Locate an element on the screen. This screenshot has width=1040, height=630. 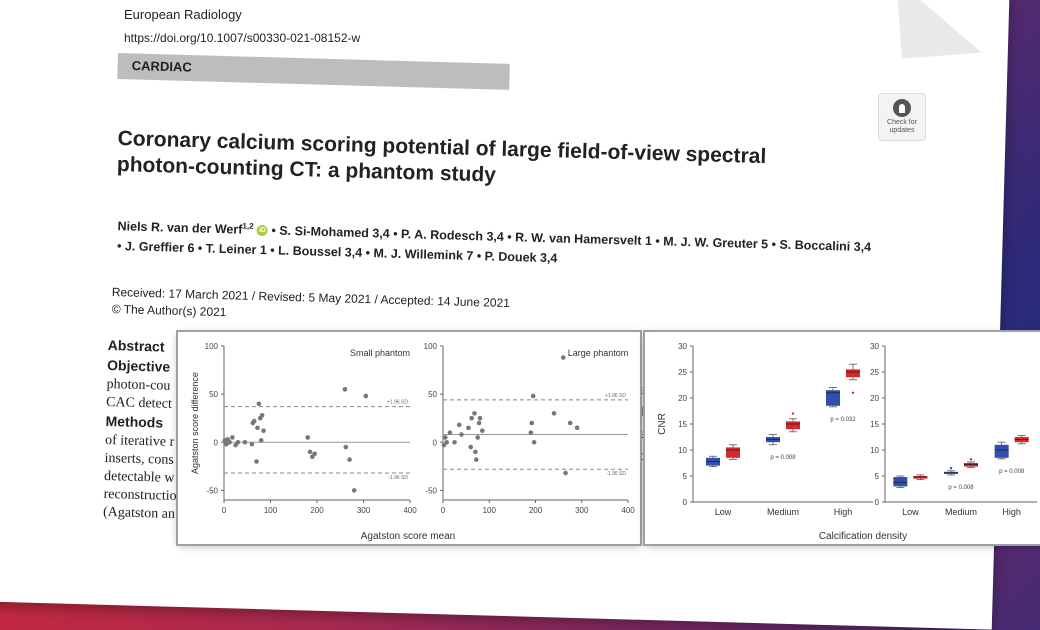
abstract-fragment: ls is located at coordinates (645, 413).